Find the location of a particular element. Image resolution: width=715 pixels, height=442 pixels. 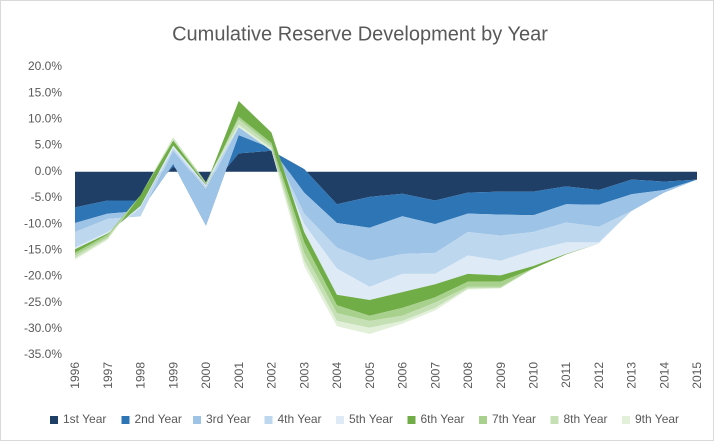

x-tick-label: 2005 is located at coordinates (370, 375).